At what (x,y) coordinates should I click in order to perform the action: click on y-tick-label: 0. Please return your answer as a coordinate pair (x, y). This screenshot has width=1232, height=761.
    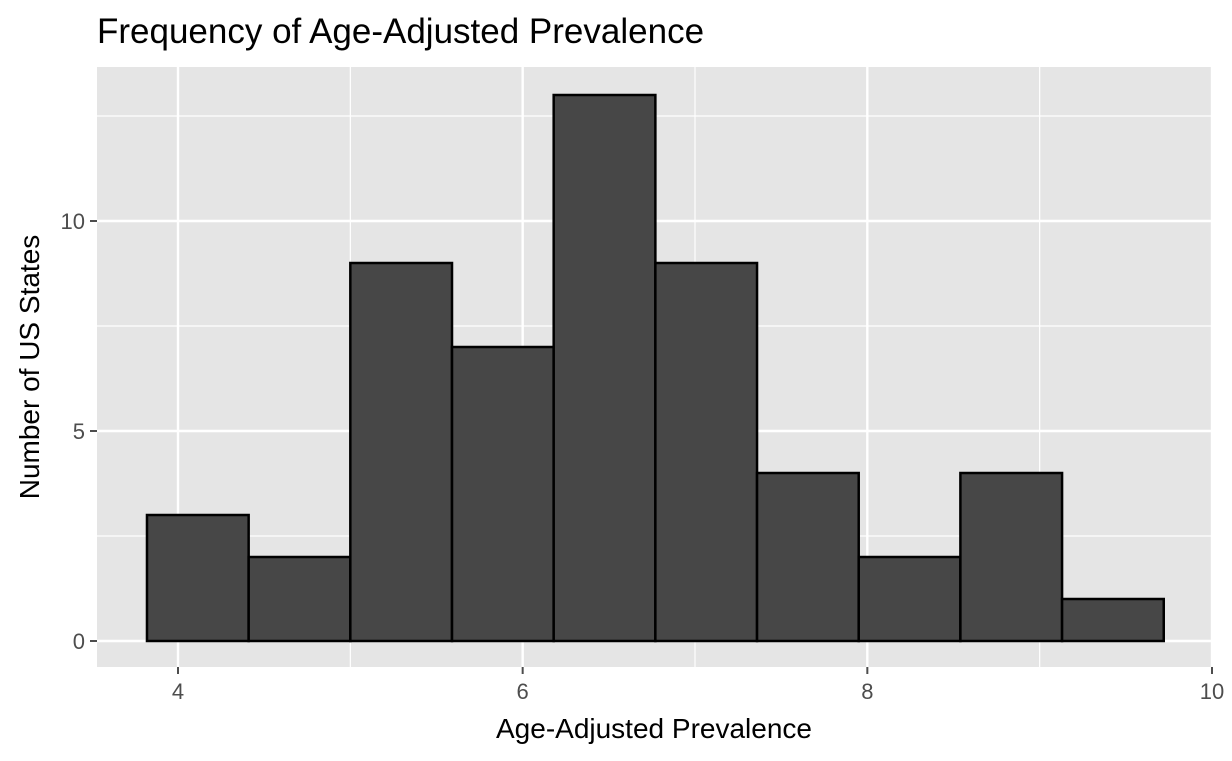
    Looking at the image, I should click on (79, 641).